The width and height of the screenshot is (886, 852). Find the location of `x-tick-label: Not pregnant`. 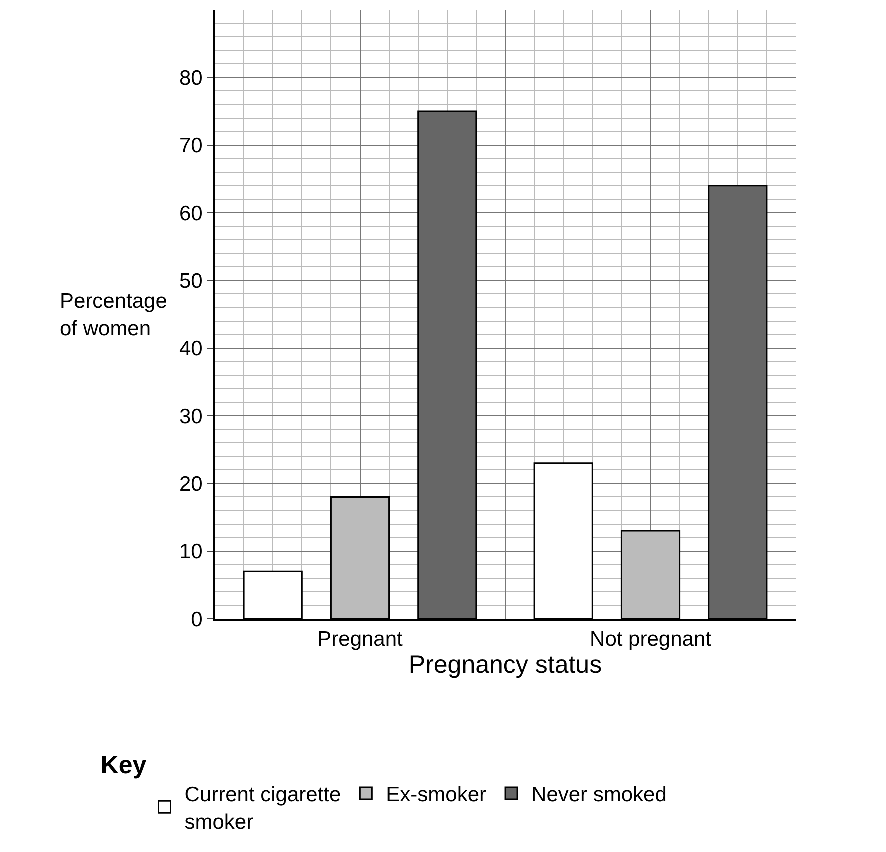

x-tick-label: Not pregnant is located at coordinates (651, 640).